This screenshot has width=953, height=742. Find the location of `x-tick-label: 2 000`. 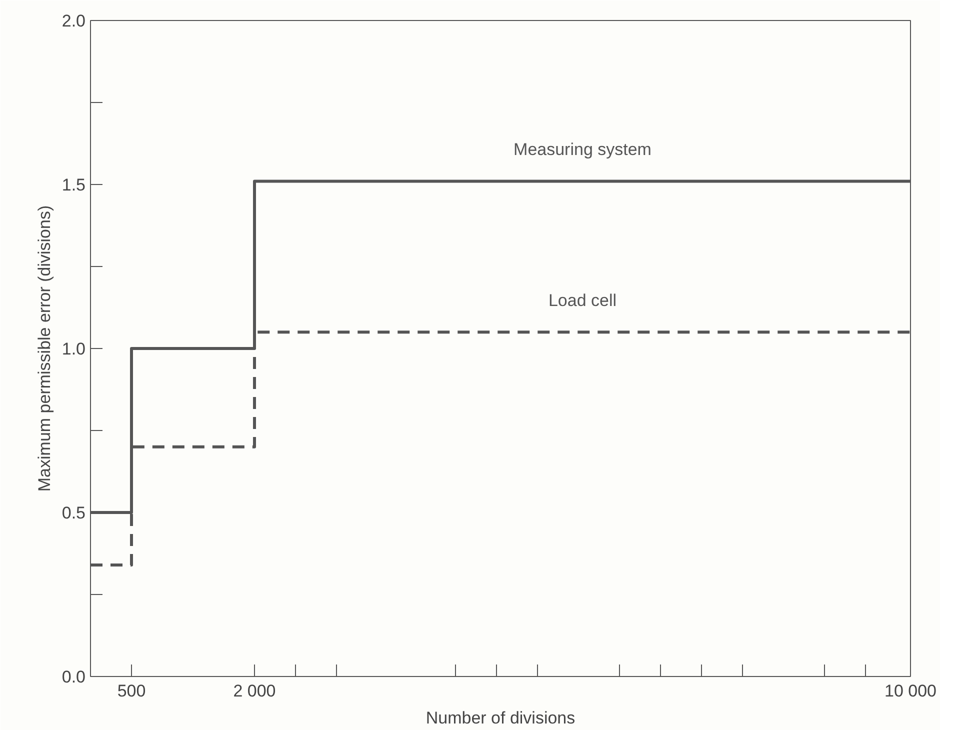

x-tick-label: 2 000 is located at coordinates (254, 691).